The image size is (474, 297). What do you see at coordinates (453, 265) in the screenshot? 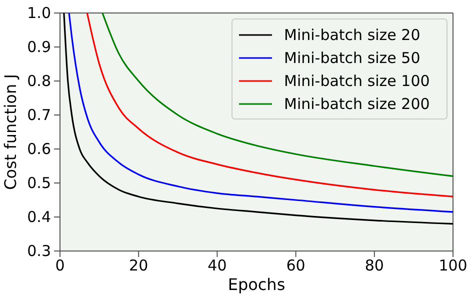
I see `x-tick-label: 100` at bounding box center [453, 265].